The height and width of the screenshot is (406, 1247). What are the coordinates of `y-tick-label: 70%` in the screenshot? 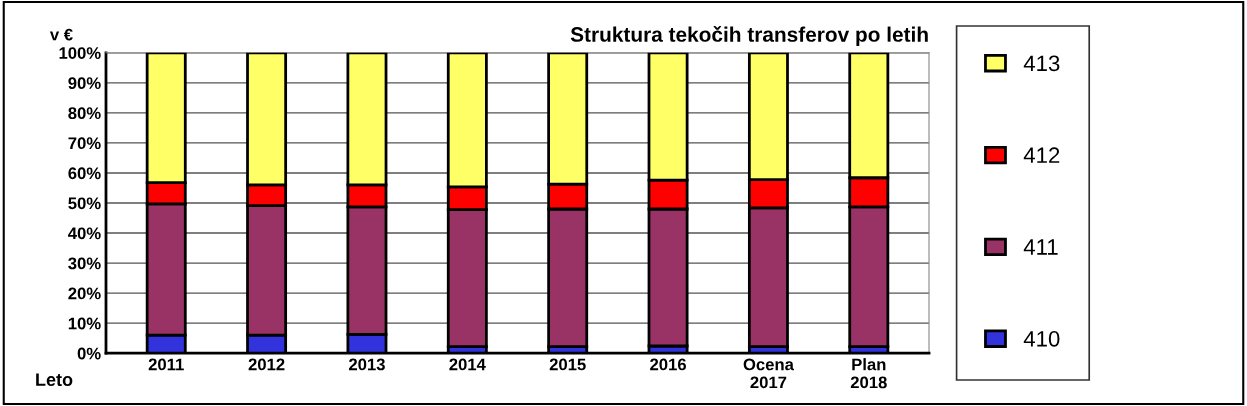 It's located at (84, 143).